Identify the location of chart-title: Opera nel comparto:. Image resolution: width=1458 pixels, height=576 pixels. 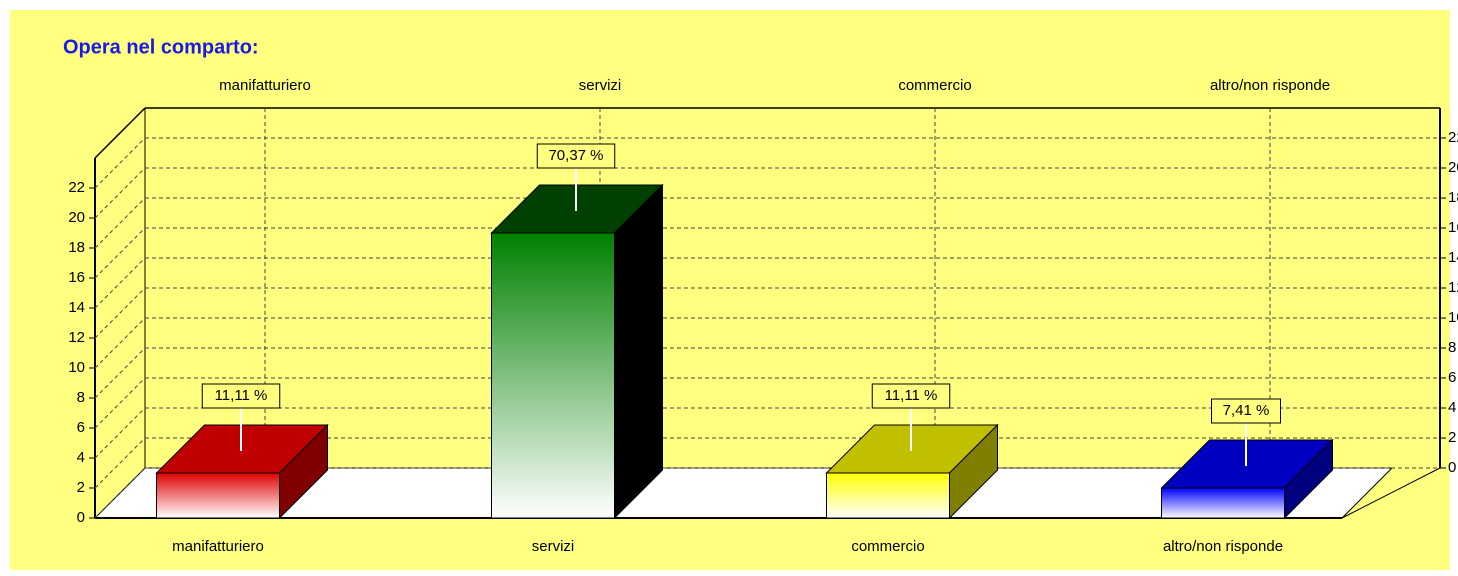
(161, 47).